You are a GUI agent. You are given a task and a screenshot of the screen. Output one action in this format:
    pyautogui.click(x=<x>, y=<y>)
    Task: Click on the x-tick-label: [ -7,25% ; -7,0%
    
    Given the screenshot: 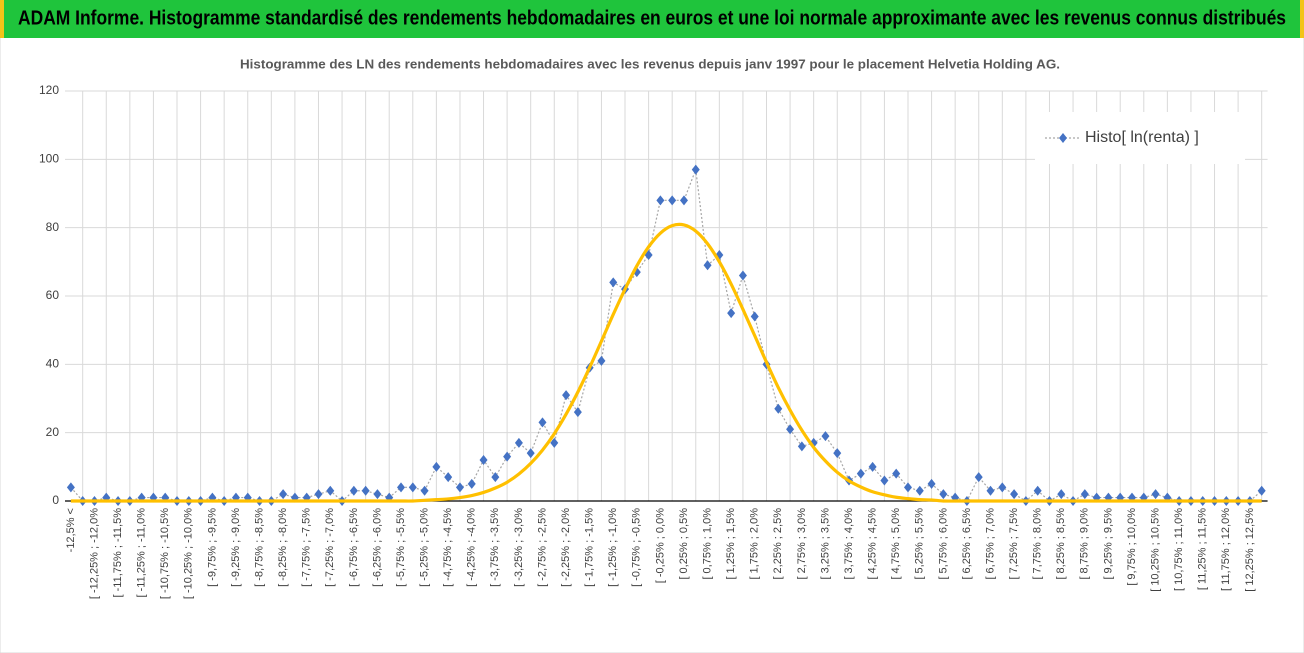 What is the action you would take?
    pyautogui.click(x=330, y=547)
    